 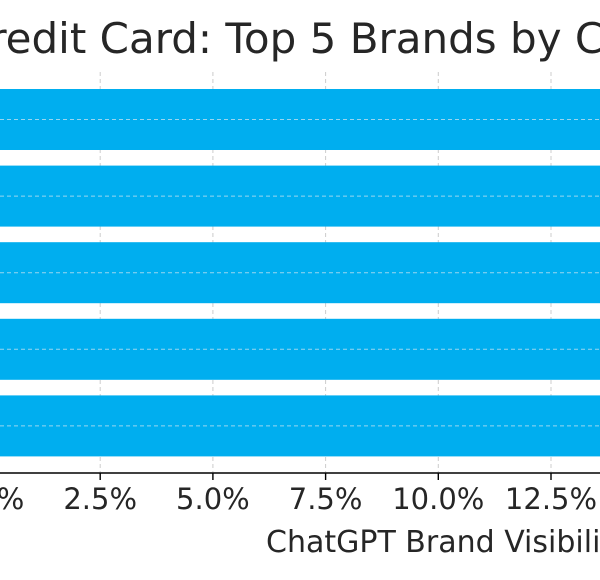 What do you see at coordinates (213, 499) in the screenshot?
I see `x-tick-label: 5.0%` at bounding box center [213, 499].